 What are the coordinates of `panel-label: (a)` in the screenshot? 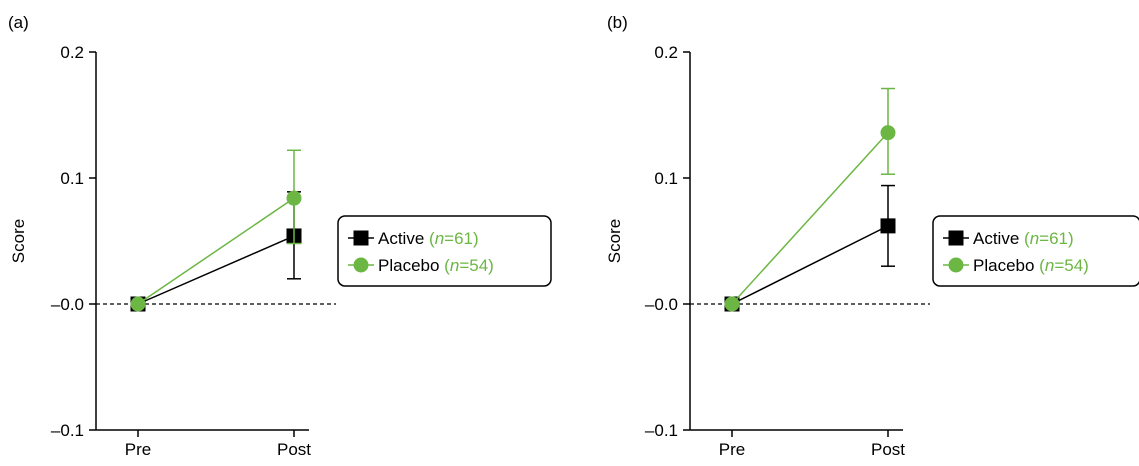 It's located at (18, 22).